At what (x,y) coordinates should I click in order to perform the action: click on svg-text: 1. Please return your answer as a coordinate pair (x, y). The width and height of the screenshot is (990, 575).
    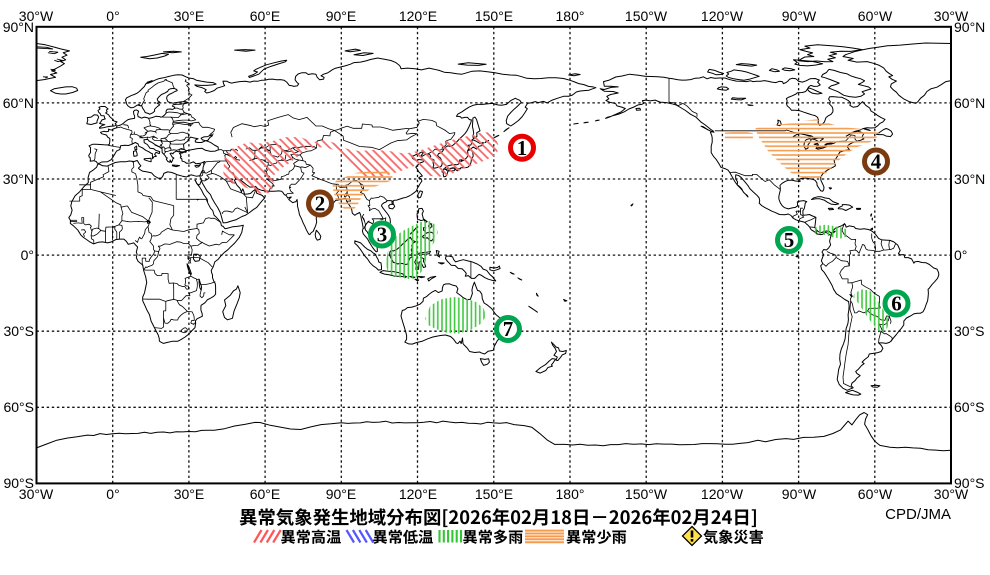
    Looking at the image, I should click on (522, 148).